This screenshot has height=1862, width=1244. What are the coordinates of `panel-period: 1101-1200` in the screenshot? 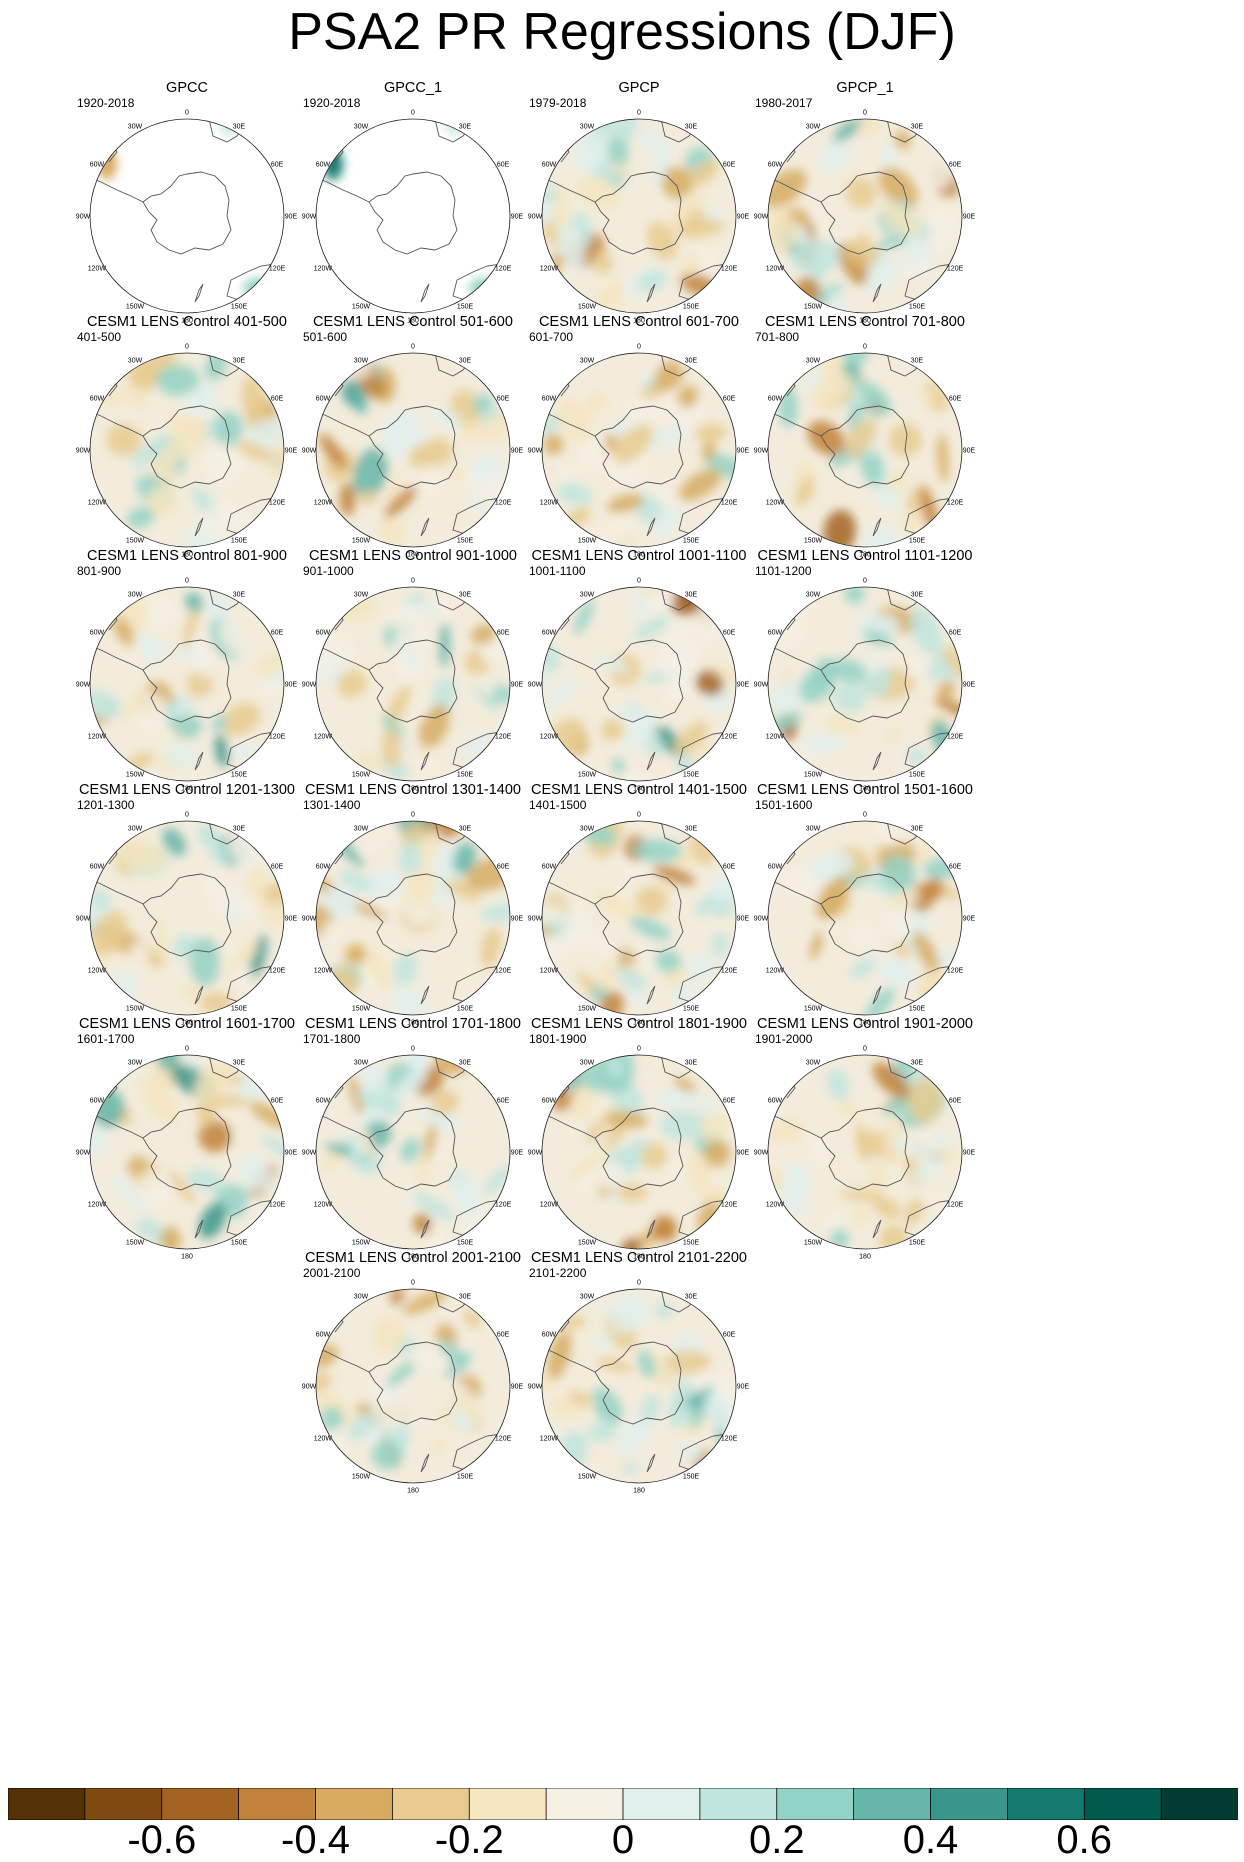 It's located at (783, 571).